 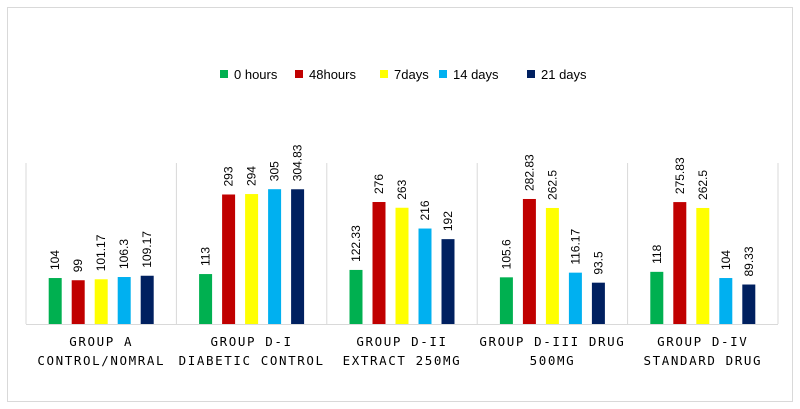 What do you see at coordinates (749, 261) in the screenshot?
I see `data-label-4-4: 89.33` at bounding box center [749, 261].